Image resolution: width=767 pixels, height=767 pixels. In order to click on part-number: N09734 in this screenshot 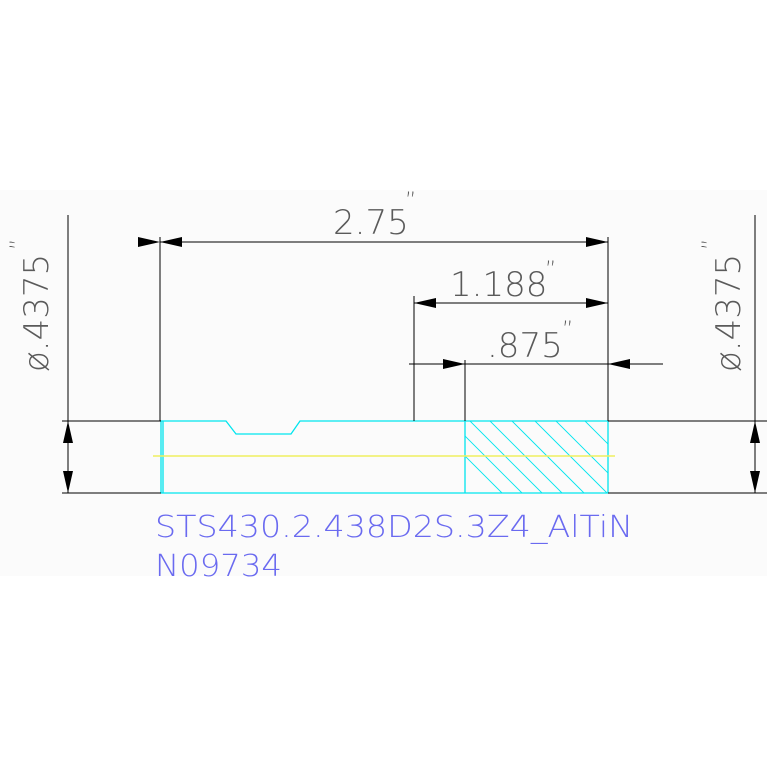, I will do `click(218, 566)`.